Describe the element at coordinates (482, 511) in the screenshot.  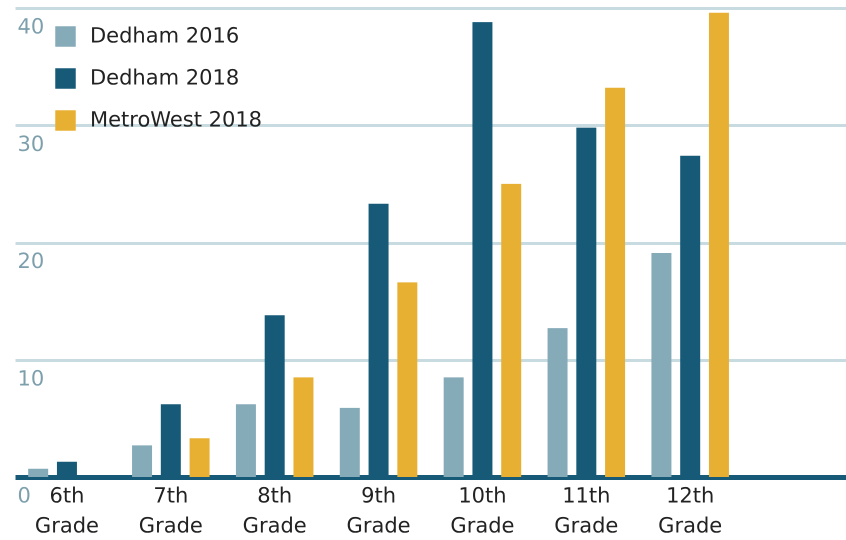
I see `x-tick-label: 10th Grade` at that location.